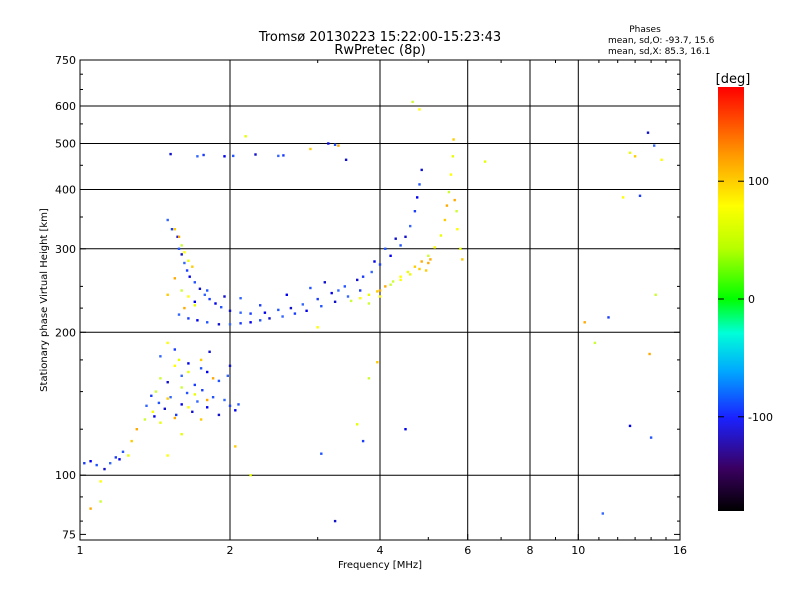  I want to click on x-tick-label: 6, so click(467, 550).